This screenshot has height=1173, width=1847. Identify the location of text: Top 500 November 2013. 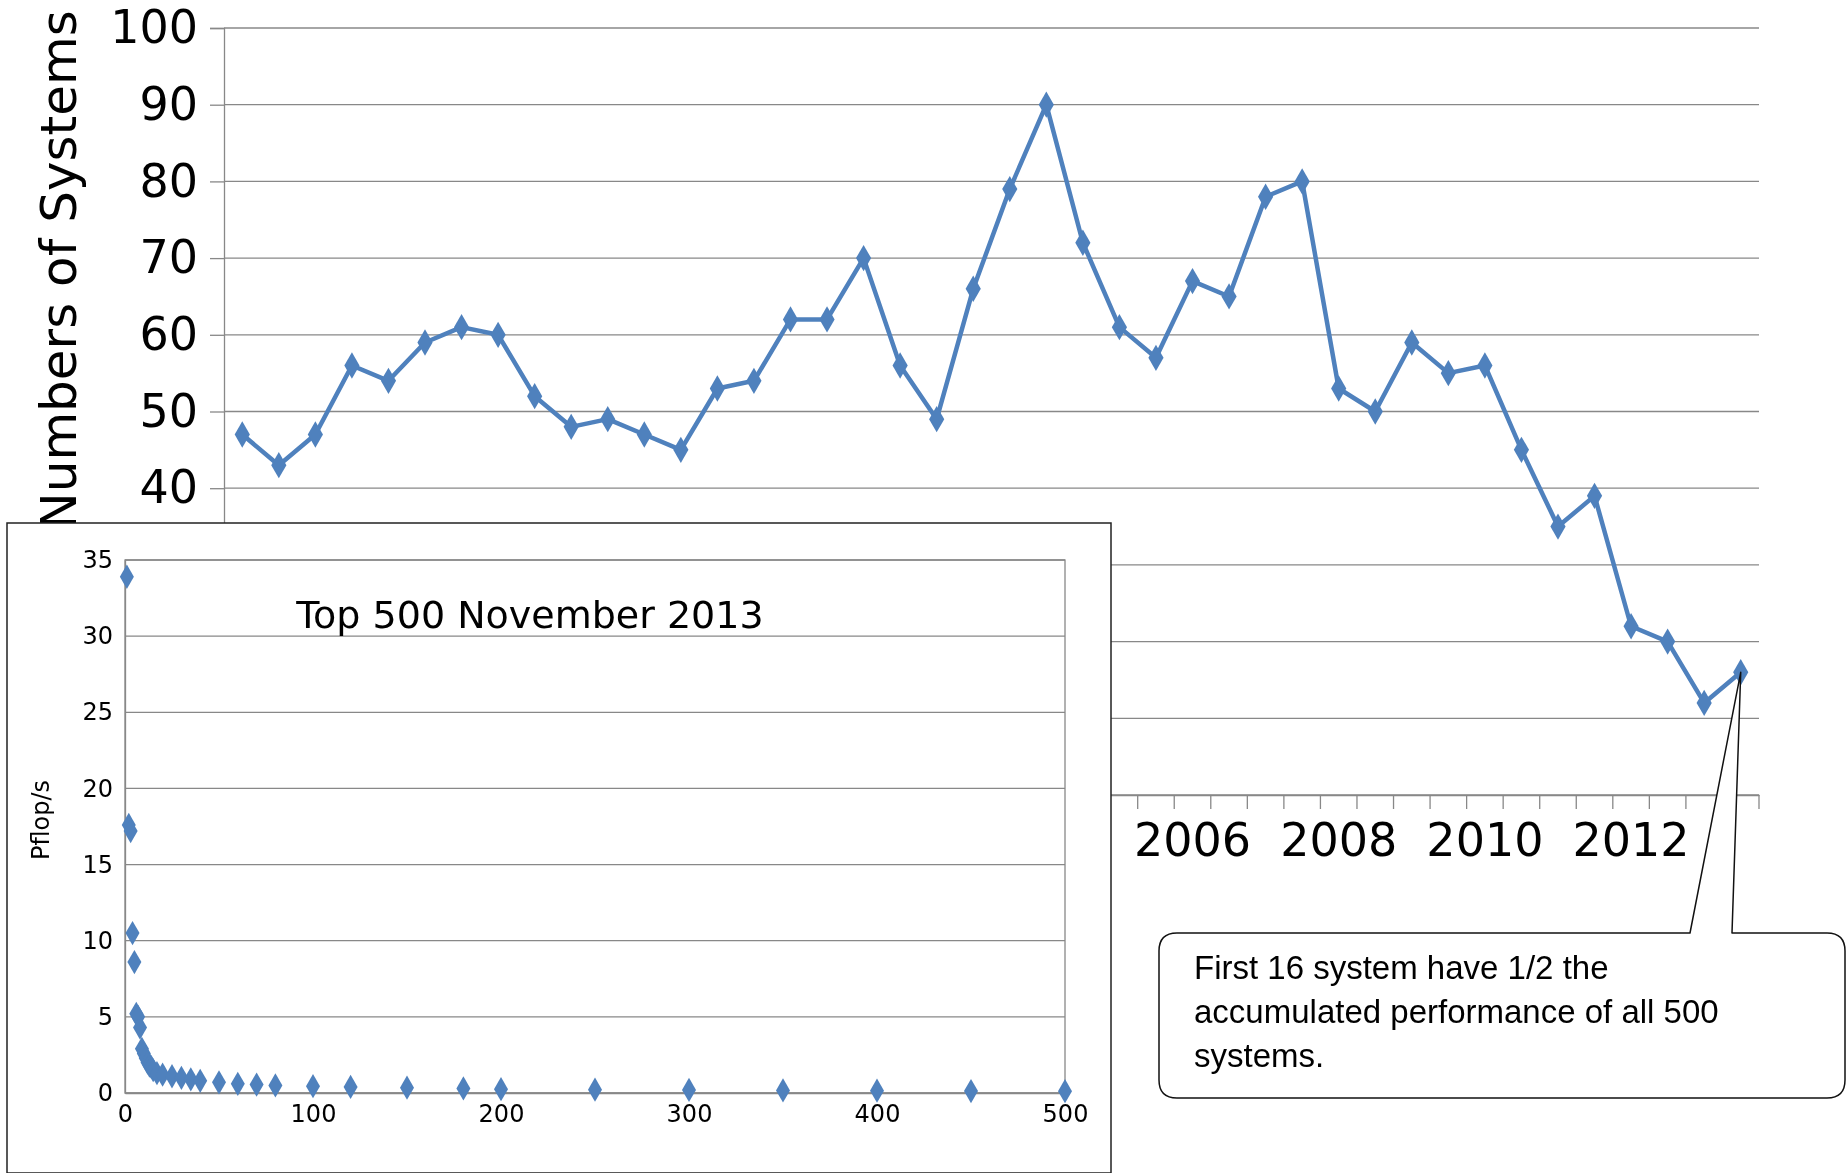
(529, 615).